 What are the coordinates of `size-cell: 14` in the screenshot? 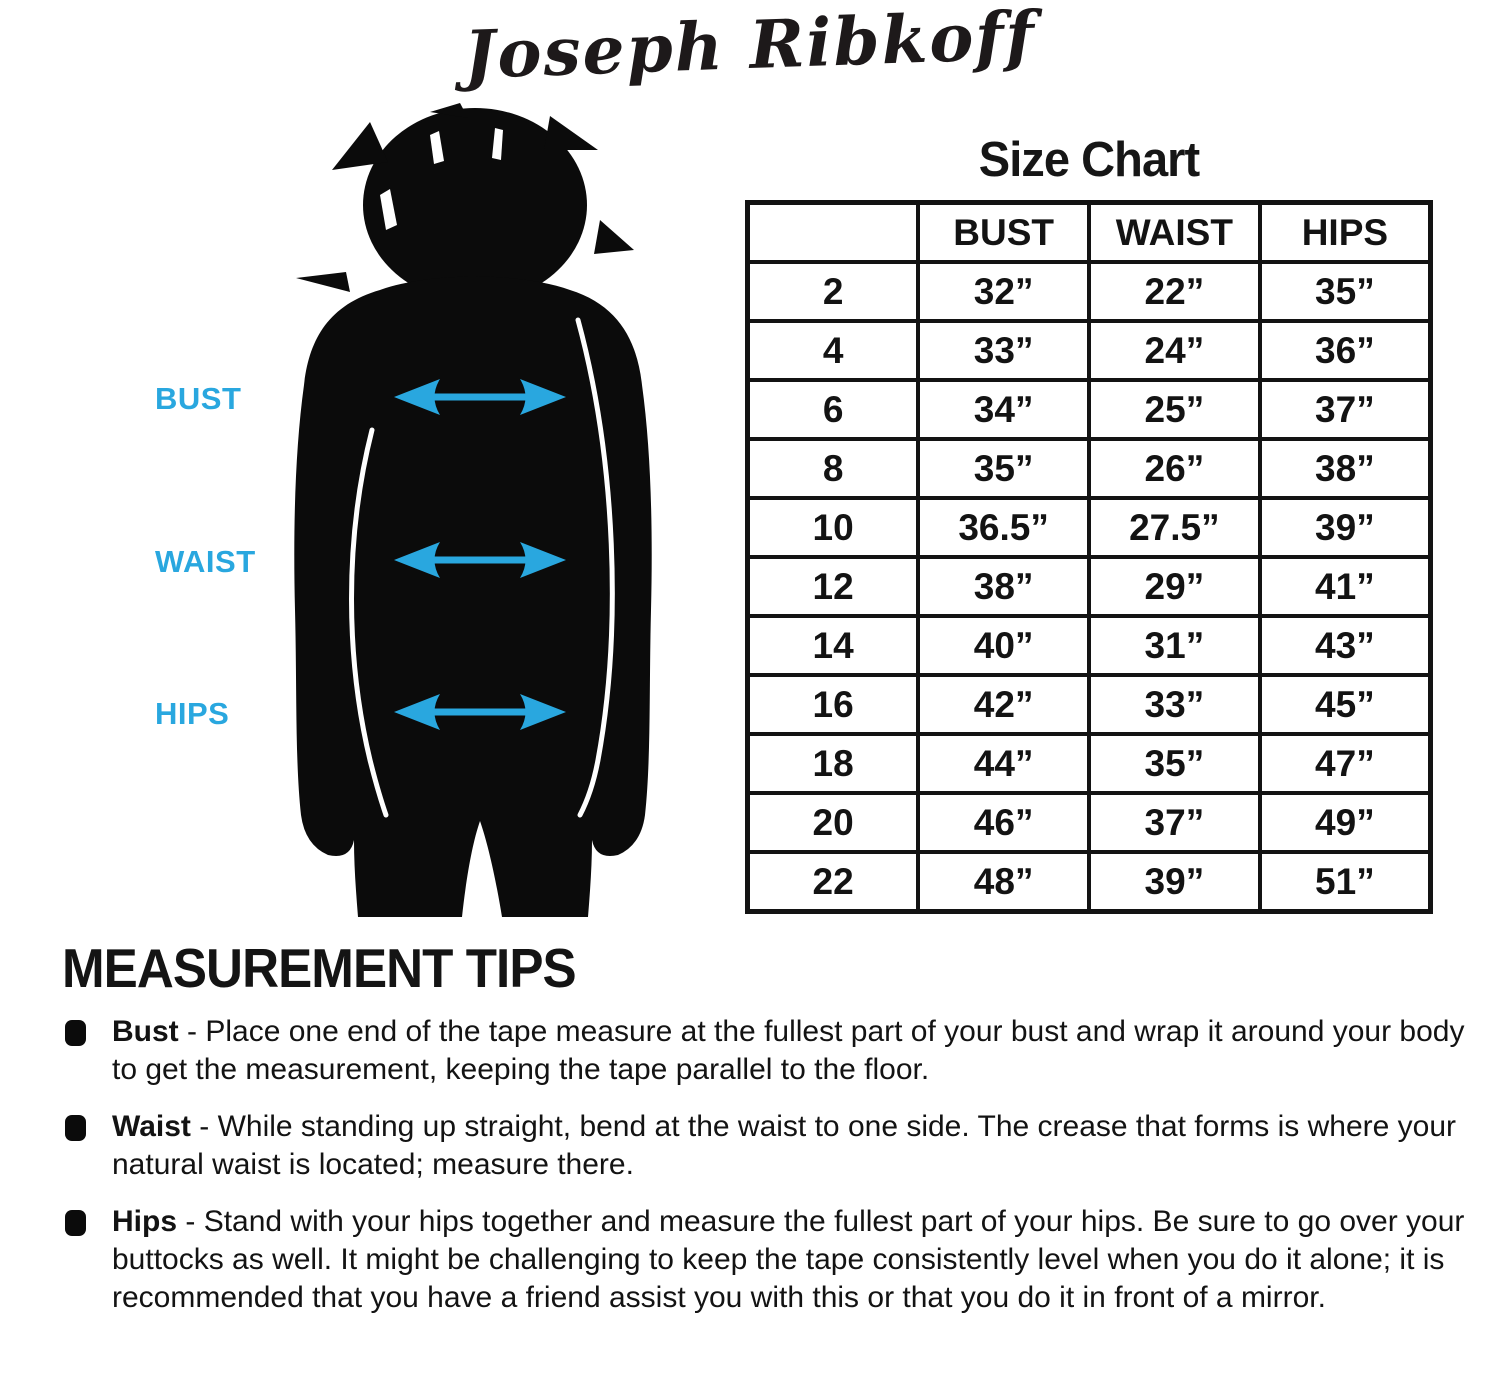 It's located at (833, 645).